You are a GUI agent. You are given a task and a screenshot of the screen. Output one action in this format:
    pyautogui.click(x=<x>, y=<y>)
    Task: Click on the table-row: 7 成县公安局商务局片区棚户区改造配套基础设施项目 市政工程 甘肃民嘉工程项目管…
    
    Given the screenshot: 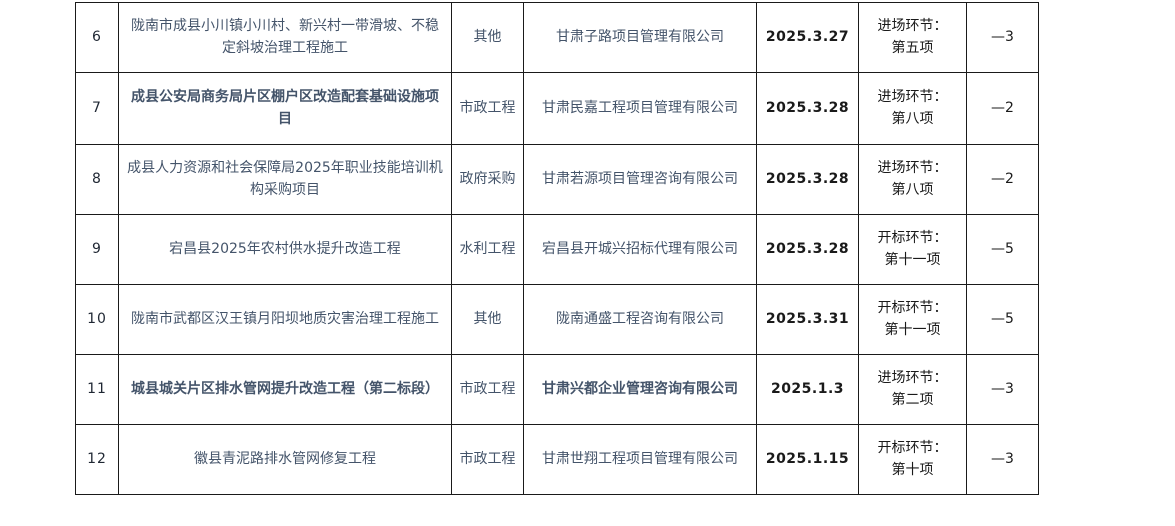 What is the action you would take?
    pyautogui.click(x=557, y=108)
    